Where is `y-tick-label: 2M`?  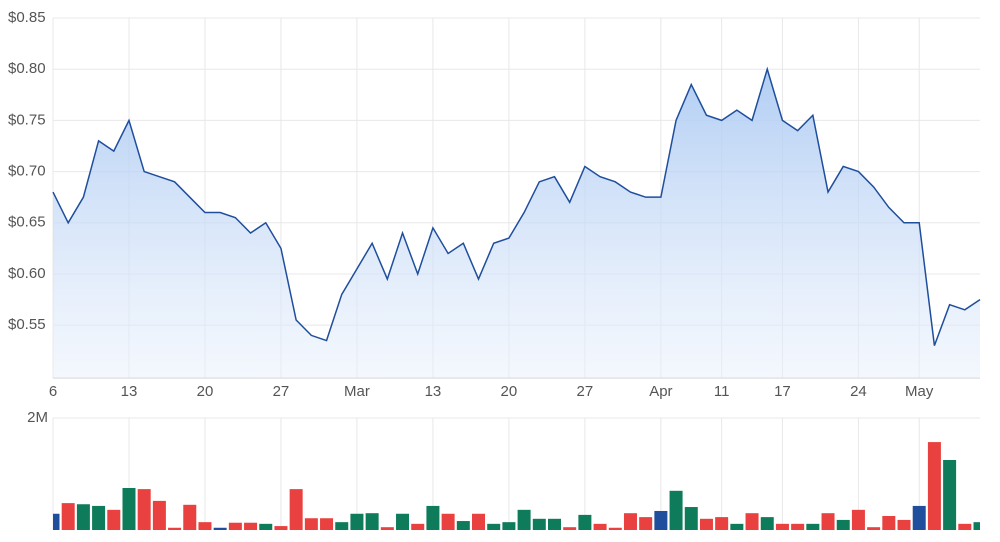
y-tick-label: 2M is located at coordinates (37, 417).